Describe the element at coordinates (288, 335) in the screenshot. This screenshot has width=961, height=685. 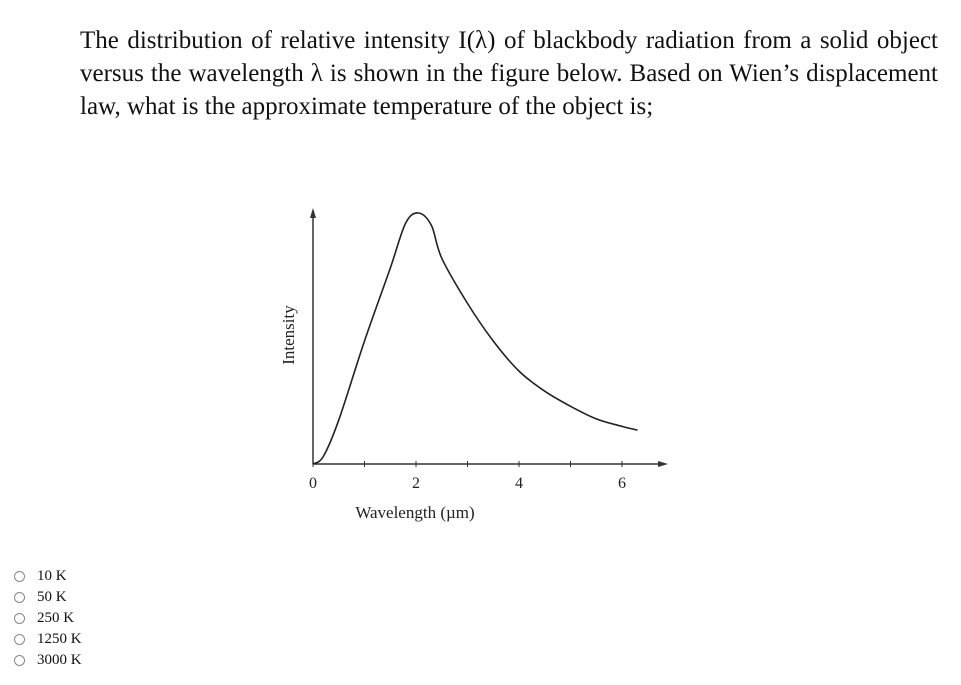
I see `y-axis-label: Intensity` at that location.